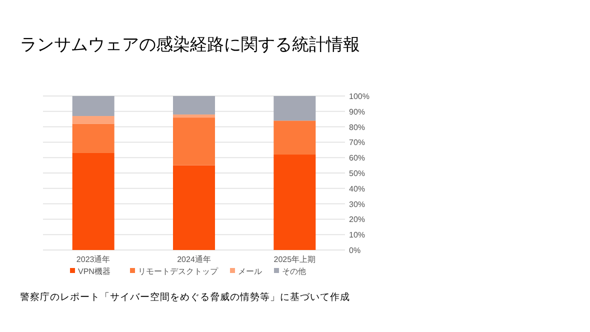 This screenshot has width=590, height=332. Describe the element at coordinates (190, 44) in the screenshot. I see `chart-title: ランサムウェアの感染経路に関する統計情報` at that location.